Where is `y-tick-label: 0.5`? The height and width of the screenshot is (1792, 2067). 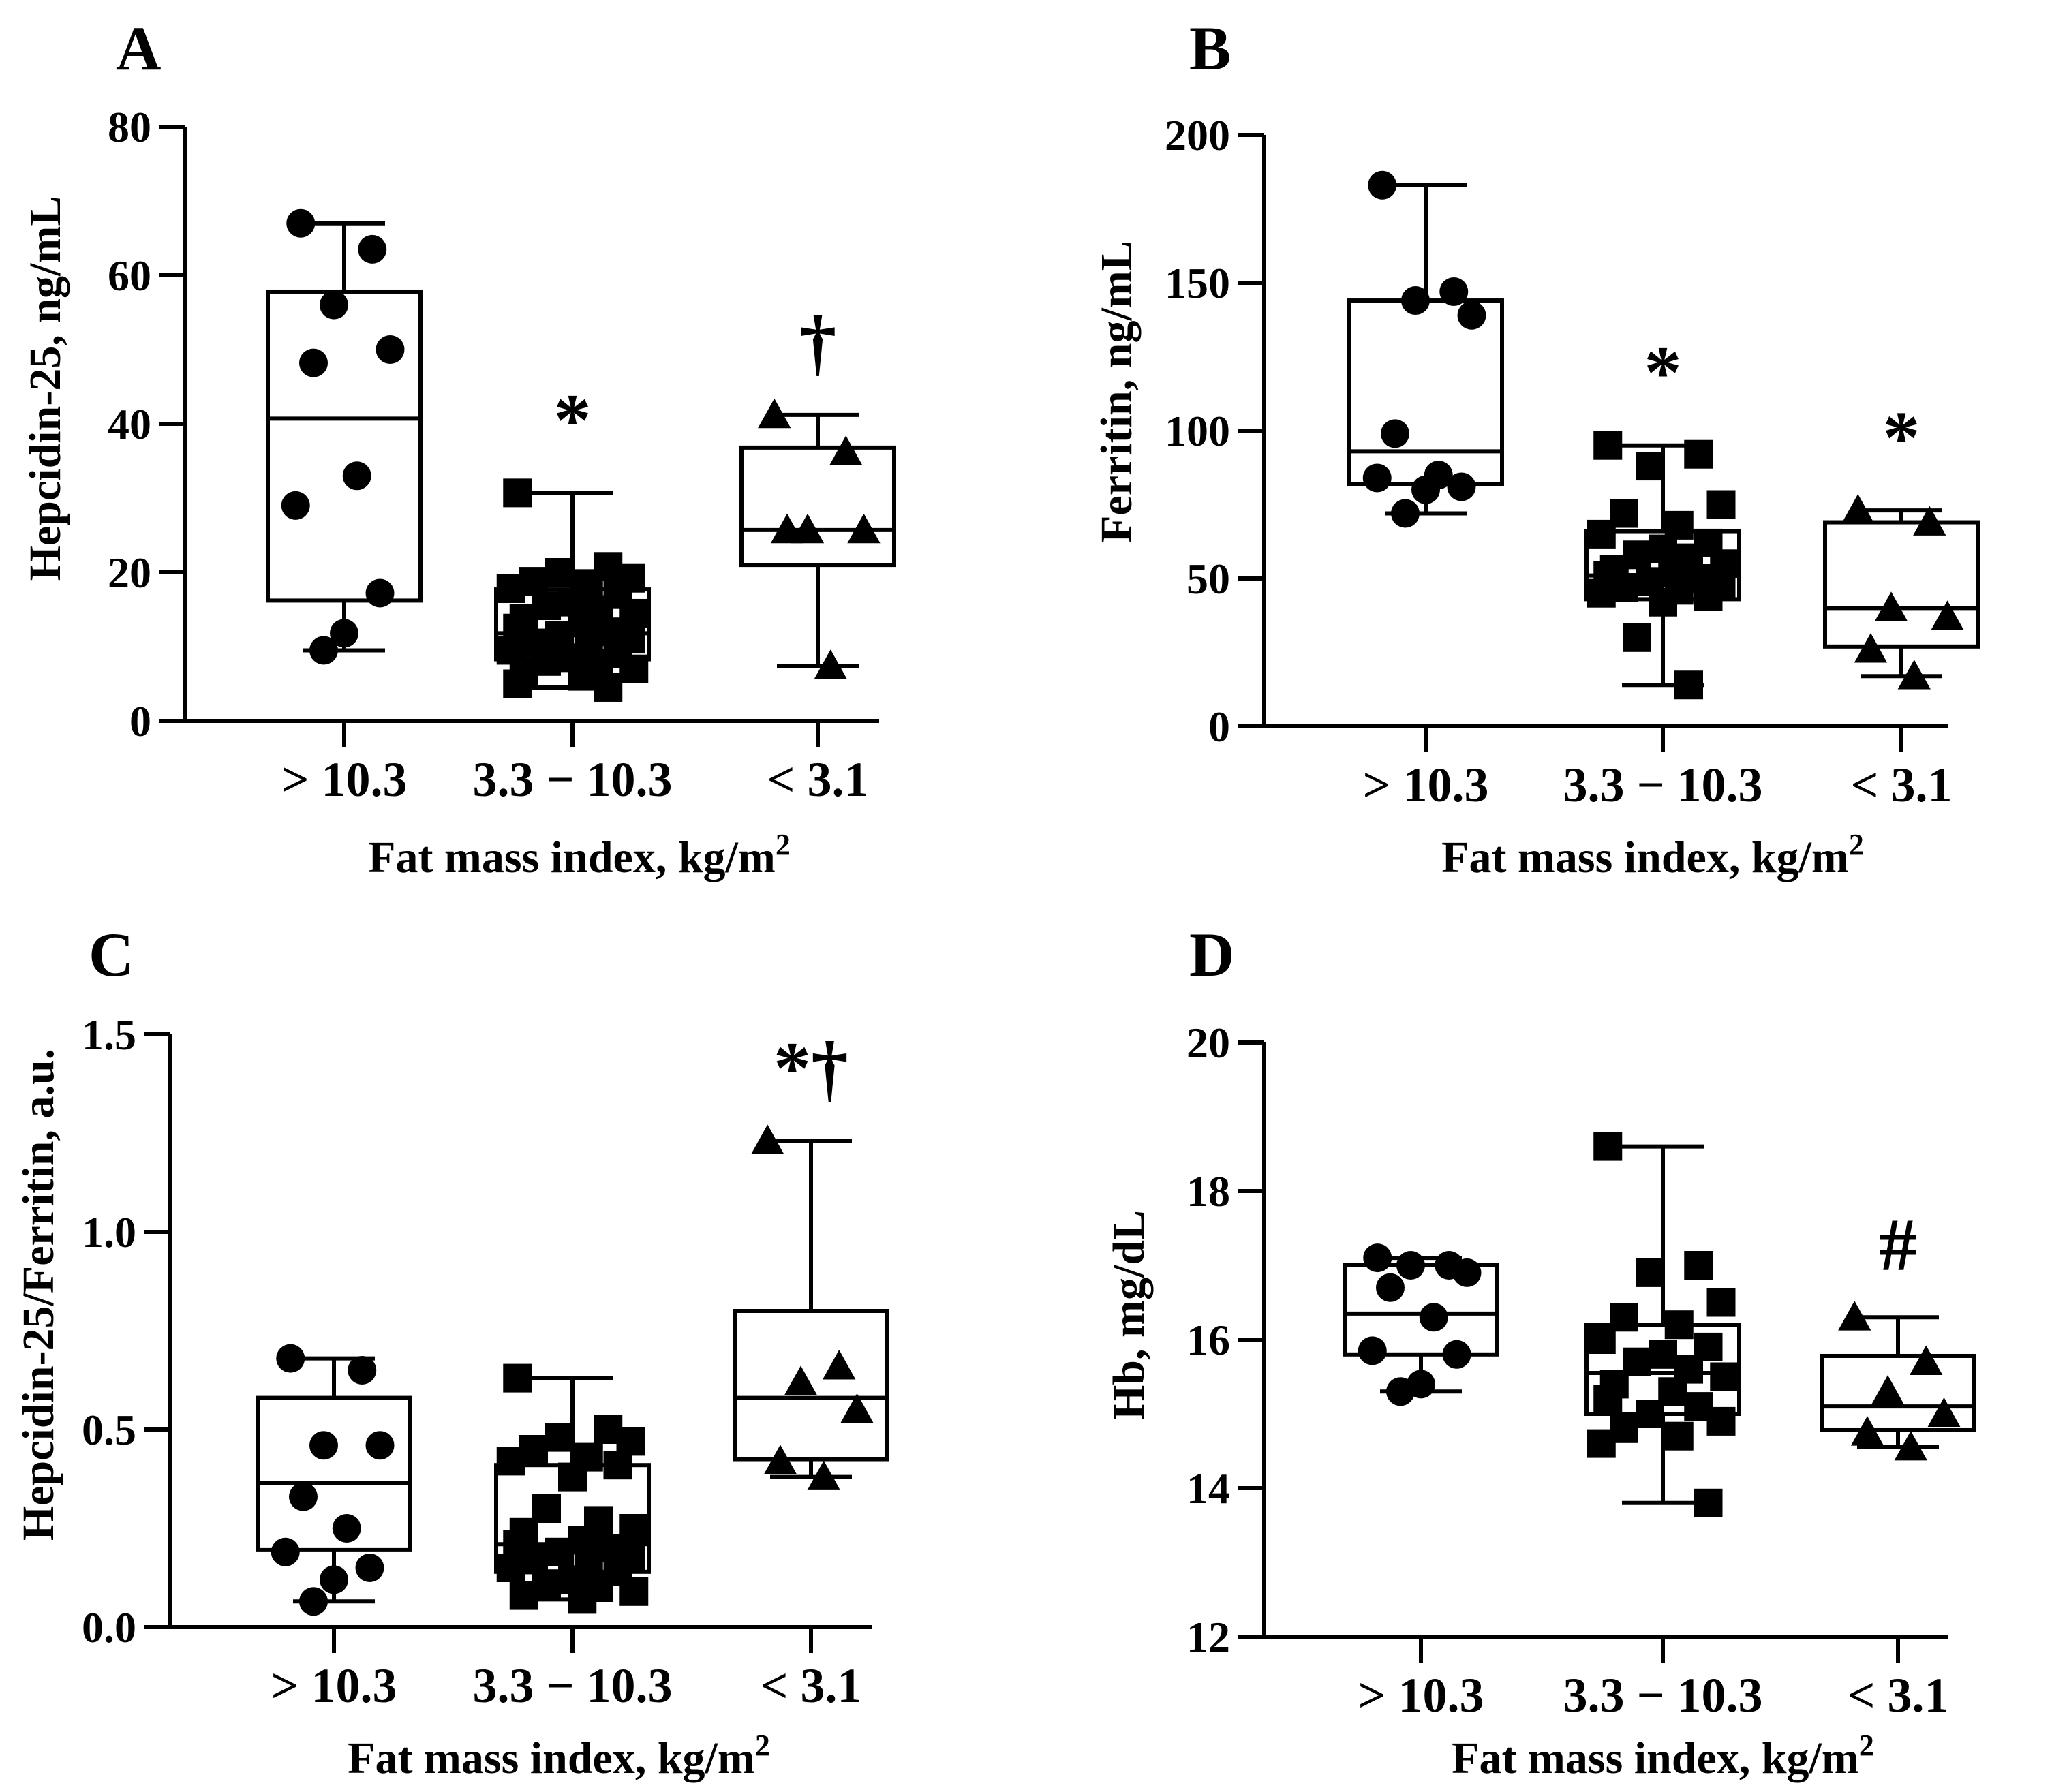
y-tick-label: 0.5 is located at coordinates (109, 1430).